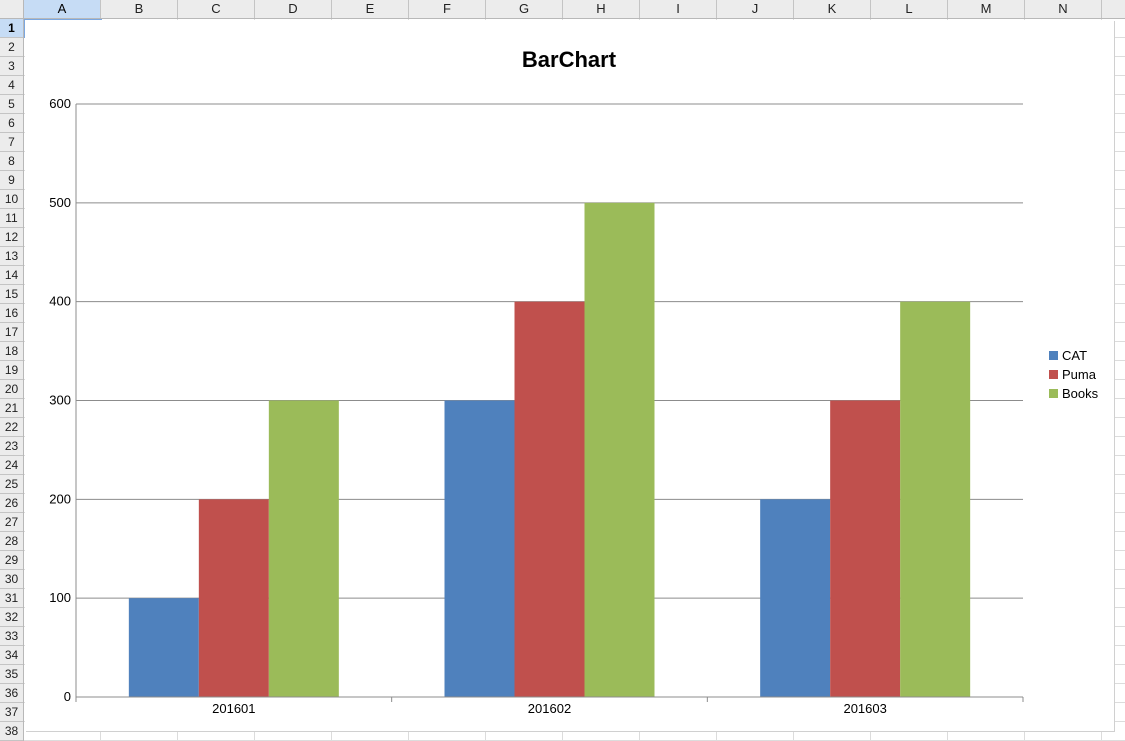 The height and width of the screenshot is (741, 1125). What do you see at coordinates (11, 674) in the screenshot?
I see `row-header-35: 35` at bounding box center [11, 674].